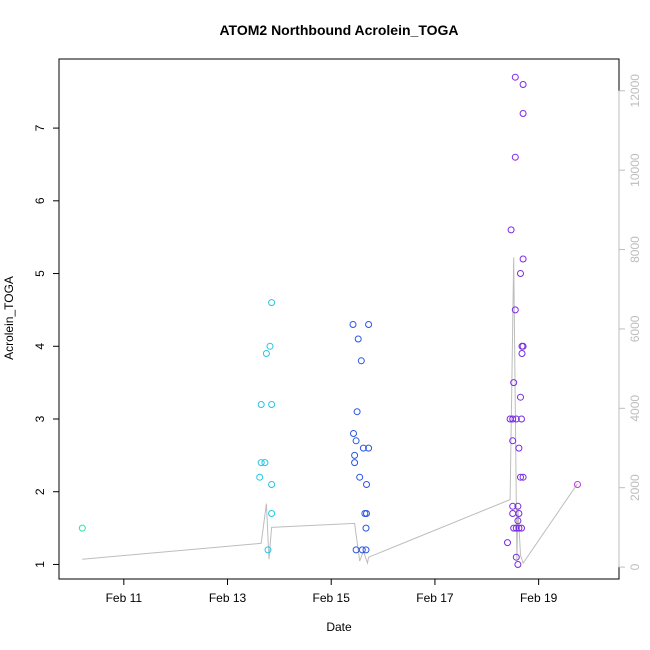 The width and height of the screenshot is (650, 650). I want to click on y2-tick-label: 6000, so click(635, 328).